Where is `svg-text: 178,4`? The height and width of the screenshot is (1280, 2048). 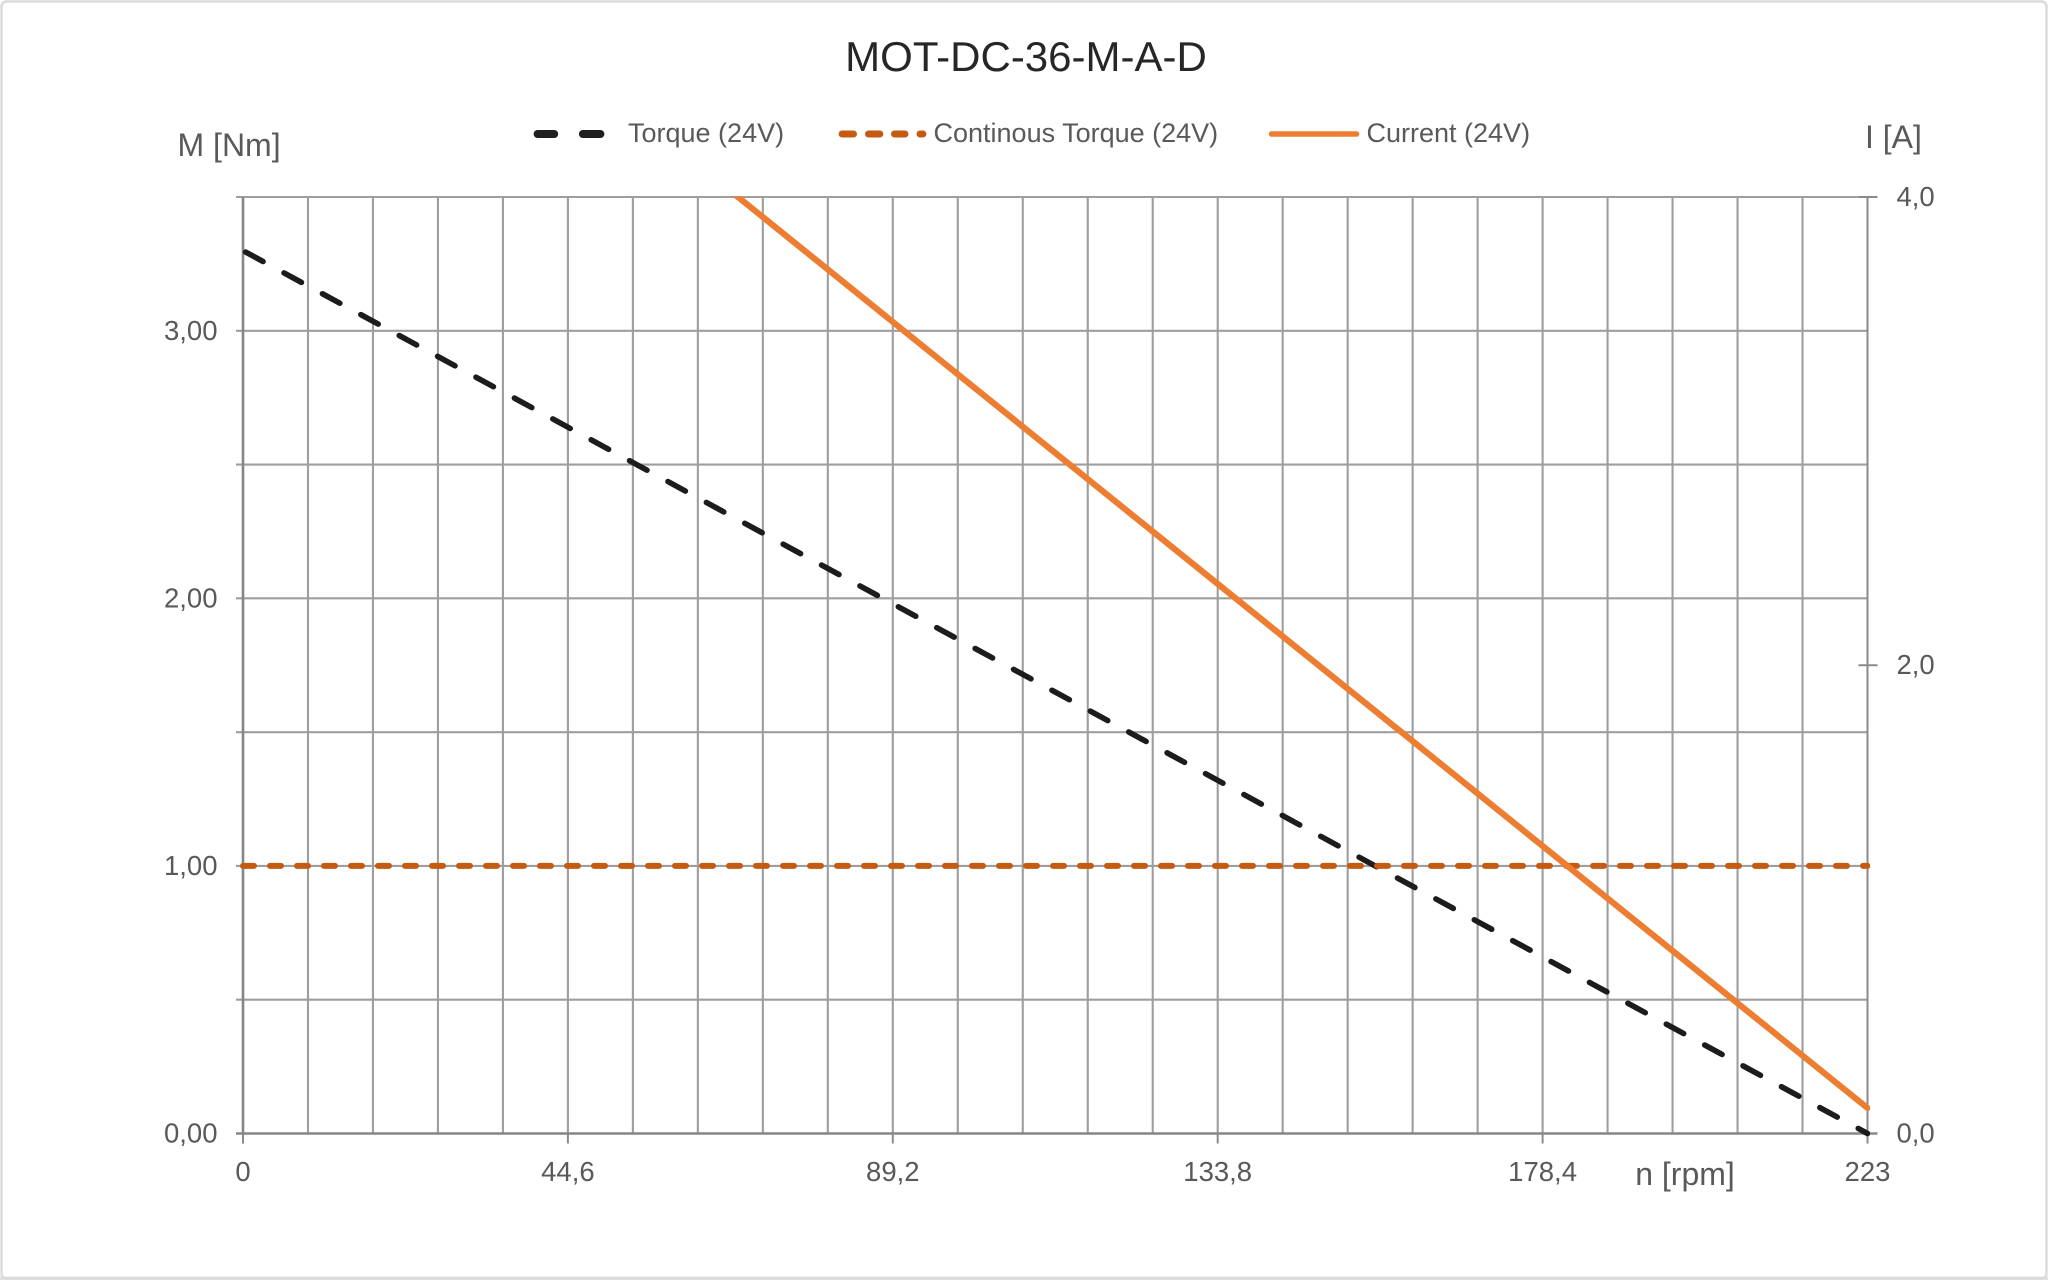 svg-text: 178,4 is located at coordinates (1542, 1171).